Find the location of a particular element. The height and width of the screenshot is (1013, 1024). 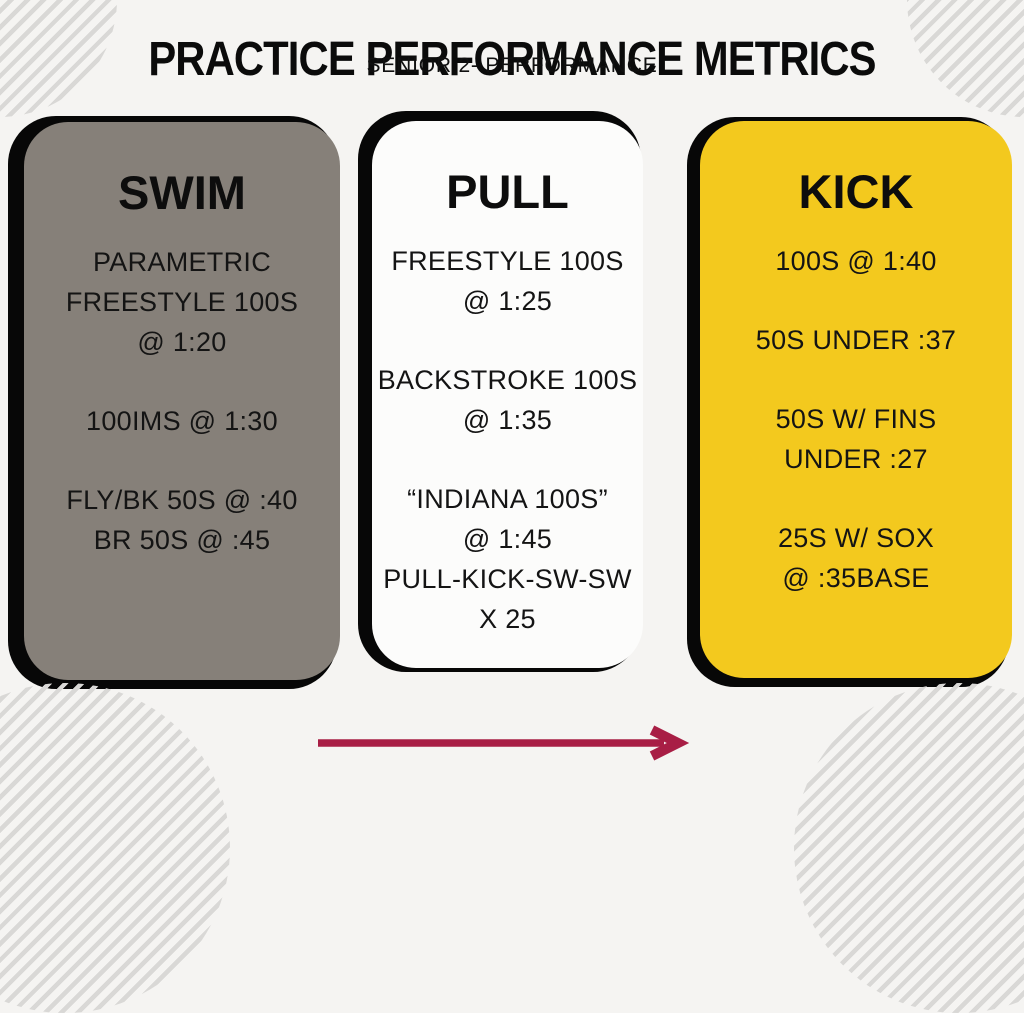

metric-group: FLY/BK 50S @ :40 BR 50S @ :45 is located at coordinates (182, 520).